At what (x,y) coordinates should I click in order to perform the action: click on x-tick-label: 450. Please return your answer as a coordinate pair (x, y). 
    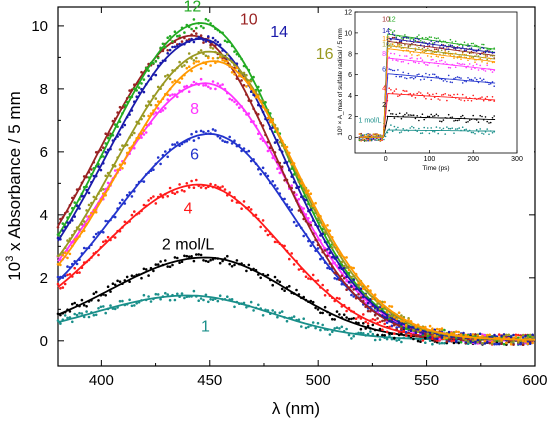
    Looking at the image, I should click on (209, 380).